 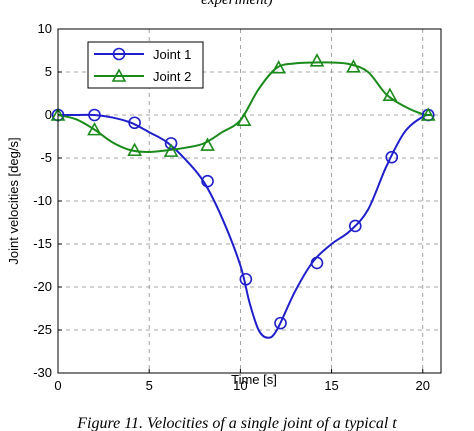 I want to click on y-tick-label: -25, so click(x=42, y=329).